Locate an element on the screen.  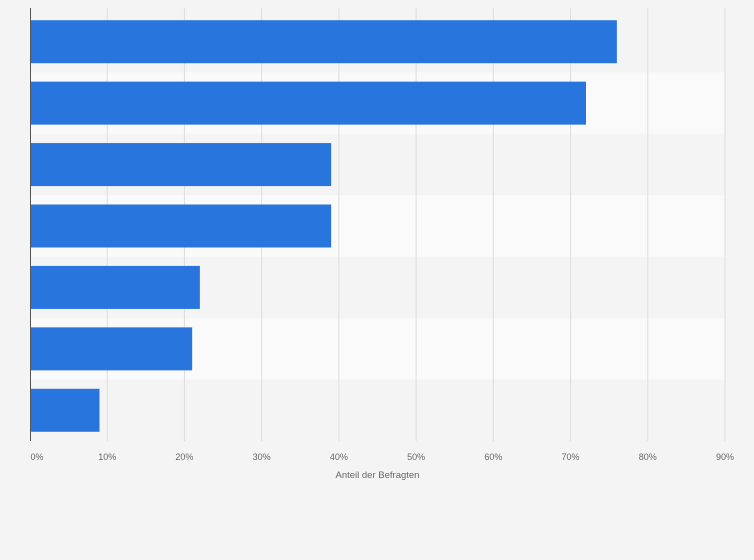
x-tick-label: 50% is located at coordinates (416, 457).